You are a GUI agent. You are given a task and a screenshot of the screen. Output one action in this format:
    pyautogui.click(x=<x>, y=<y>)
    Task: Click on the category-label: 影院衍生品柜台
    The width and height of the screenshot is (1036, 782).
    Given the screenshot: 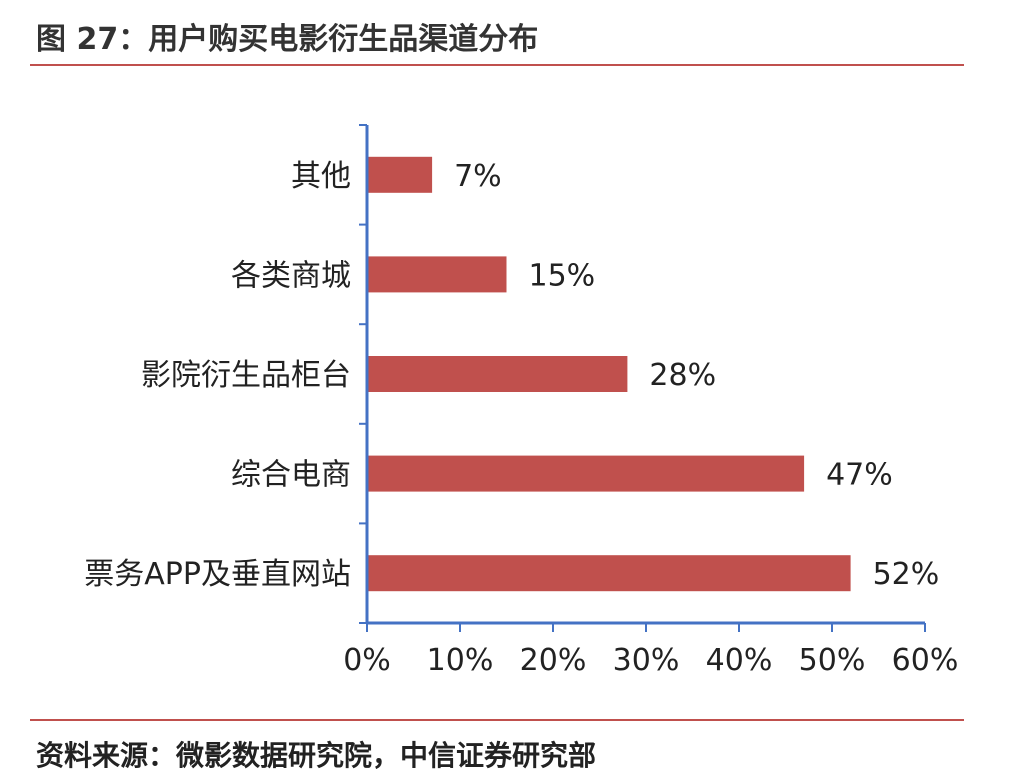 What is the action you would take?
    pyautogui.click(x=246, y=375)
    